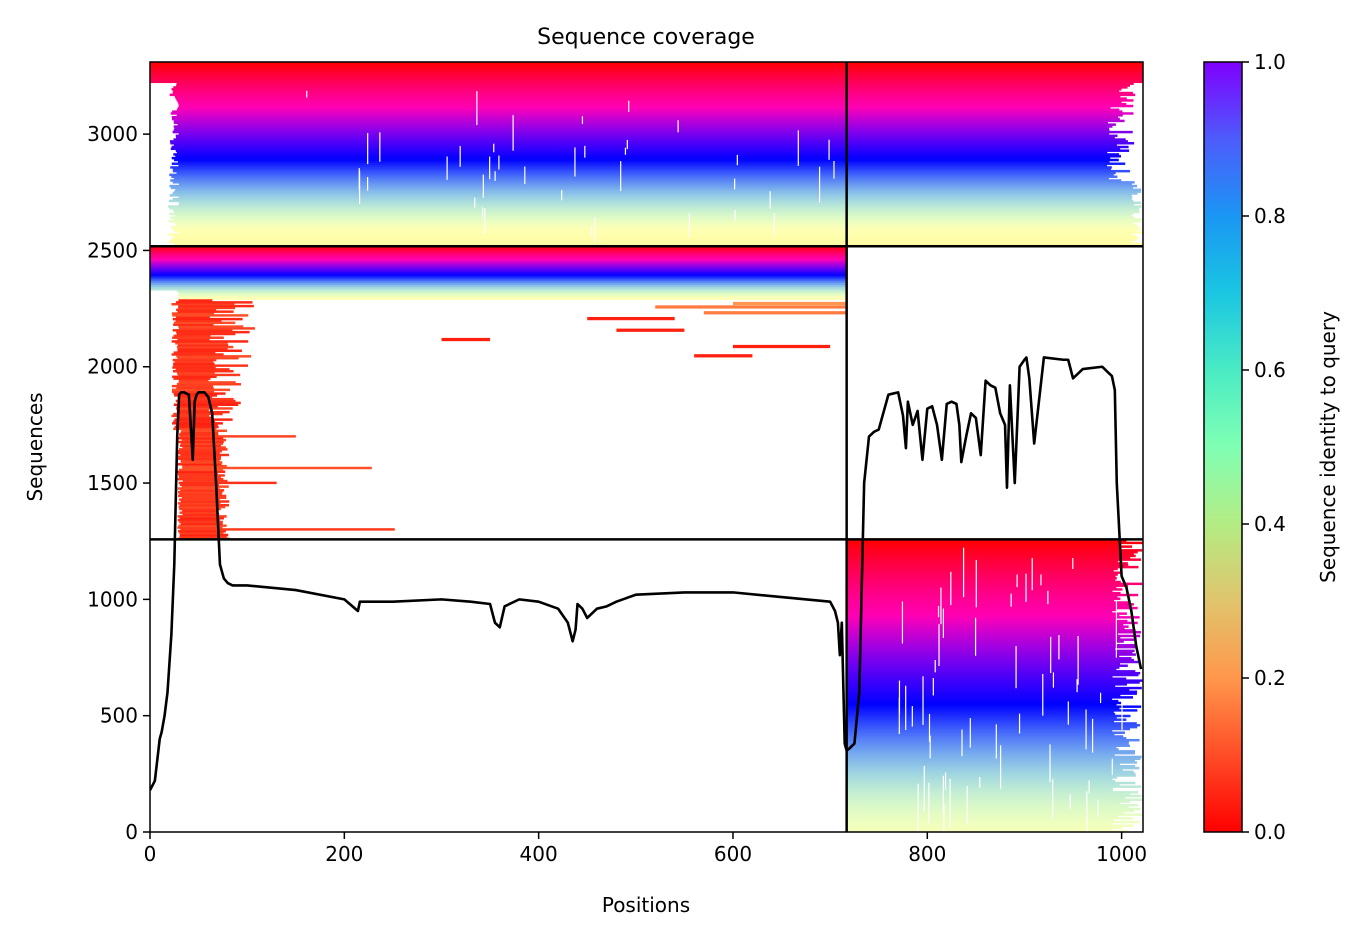 Image resolution: width=1364 pixels, height=944 pixels. Describe the element at coordinates (118, 483) in the screenshot. I see `y-axis-ticks: 0 500 1000 1500 2000 2500 3000` at that location.